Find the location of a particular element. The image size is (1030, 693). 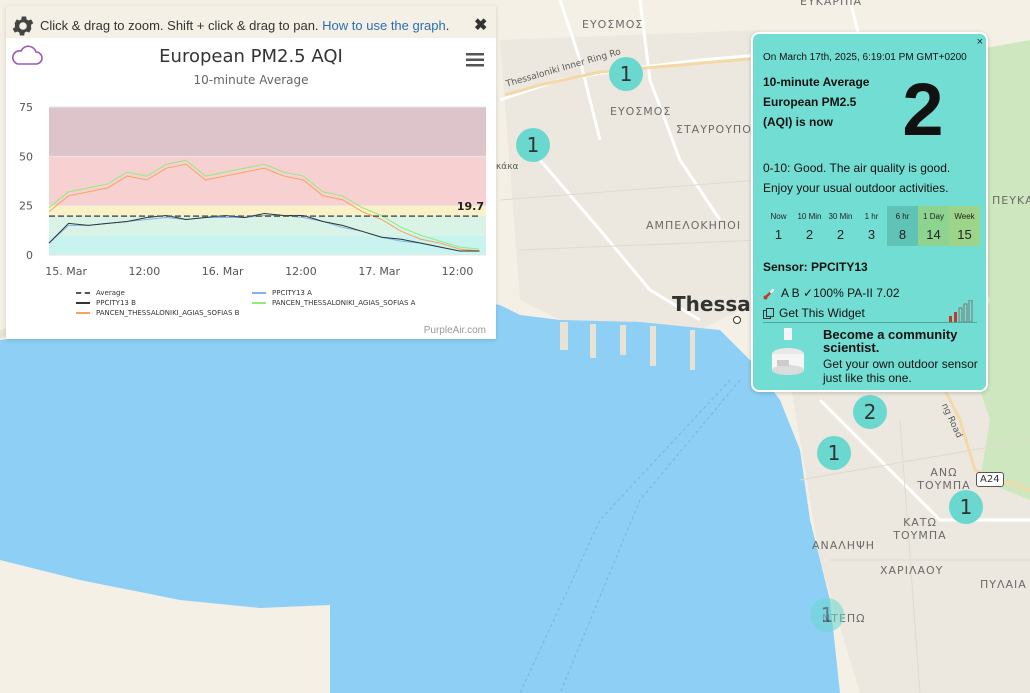

period-label: 6 hr is located at coordinates (902, 216).